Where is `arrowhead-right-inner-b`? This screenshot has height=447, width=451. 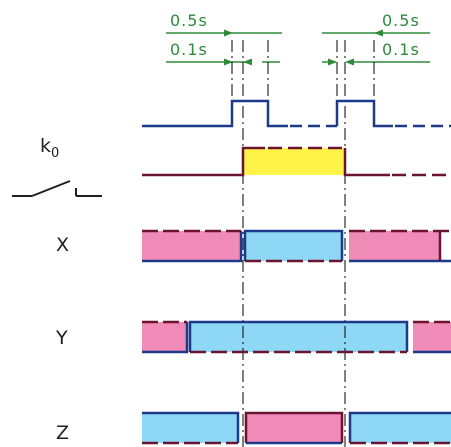 arrowhead-right-inner-b is located at coordinates (349, 62).